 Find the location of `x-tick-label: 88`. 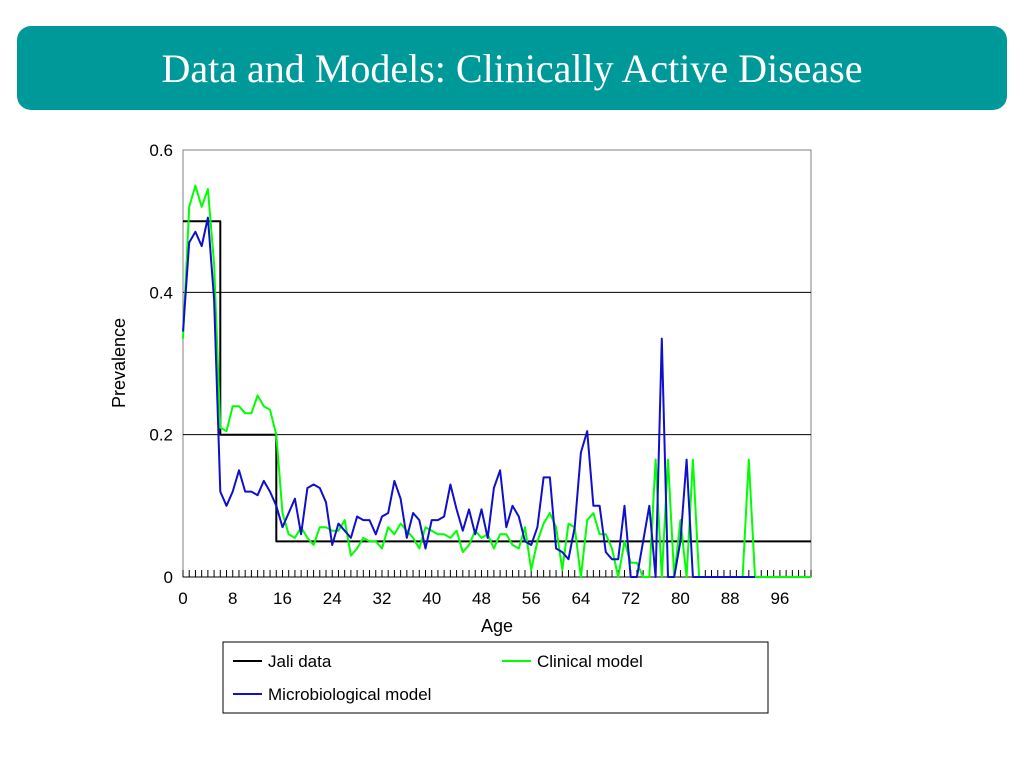

x-tick-label: 88 is located at coordinates (730, 598).